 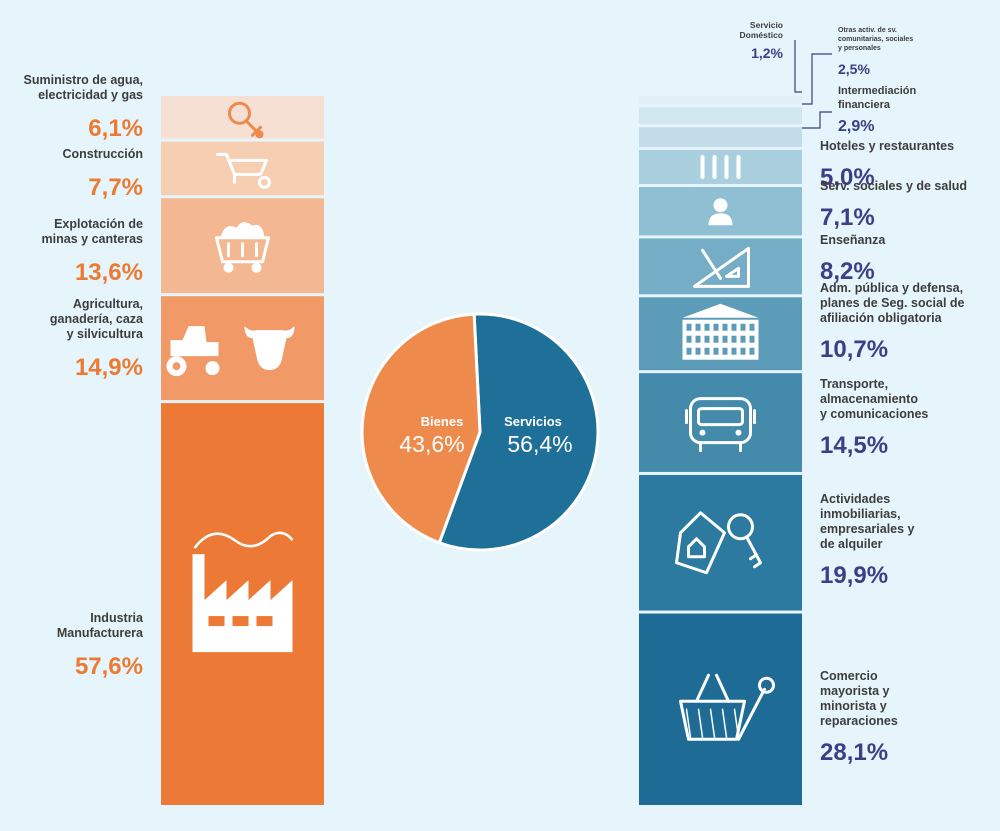 What do you see at coordinates (727, 707) in the screenshot?
I see `basket-wrench-icon` at bounding box center [727, 707].